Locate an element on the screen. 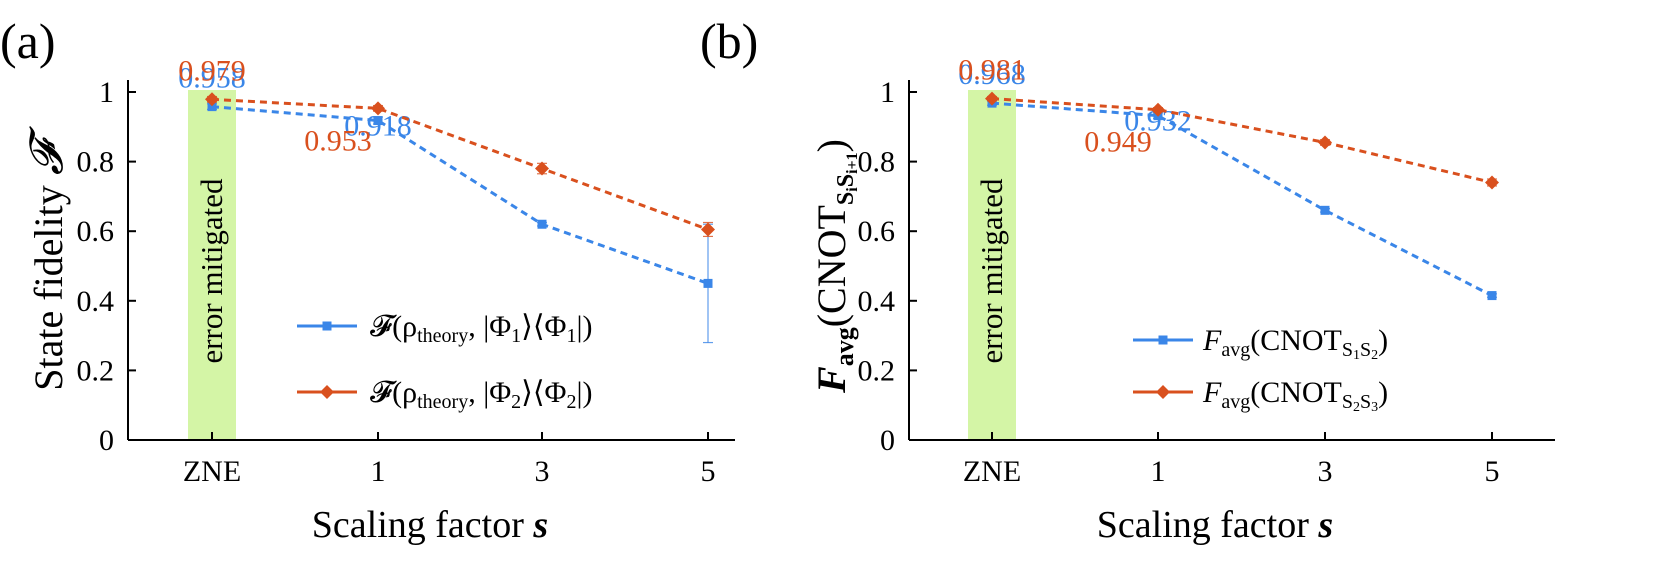  legend-label: 𝓕(ρtheory, |Φ2⟩⟨Φ2|) is located at coordinates (481, 394).